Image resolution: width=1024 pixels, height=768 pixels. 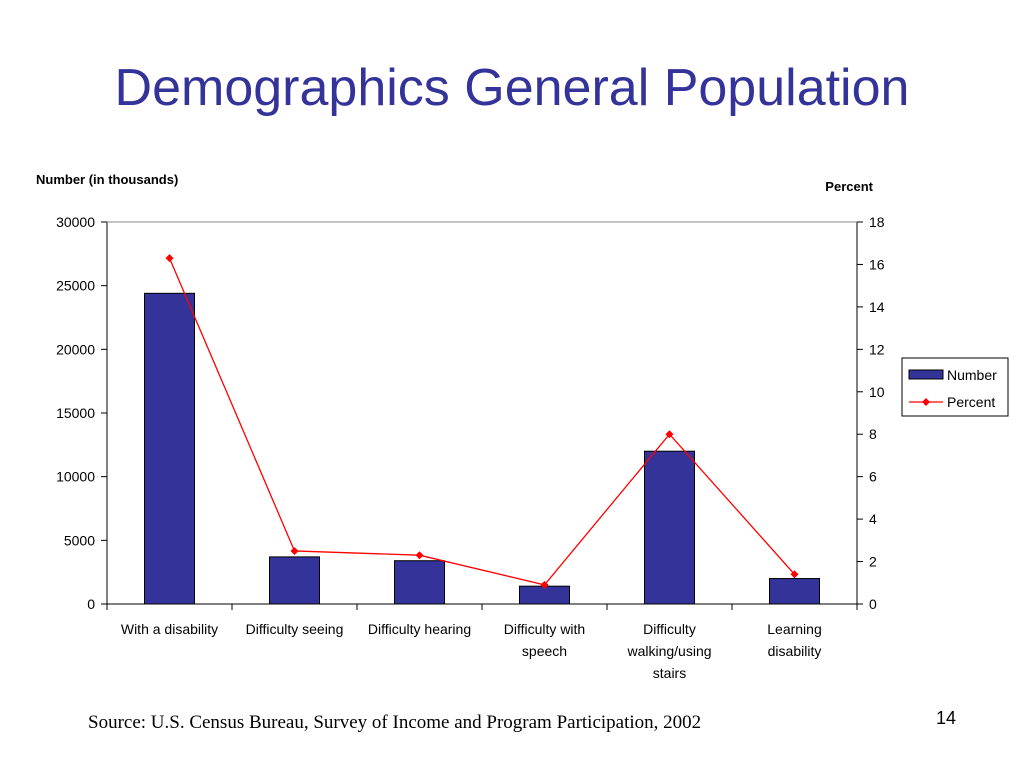 I want to click on legend-percent-label: Percent, so click(x=971, y=402).